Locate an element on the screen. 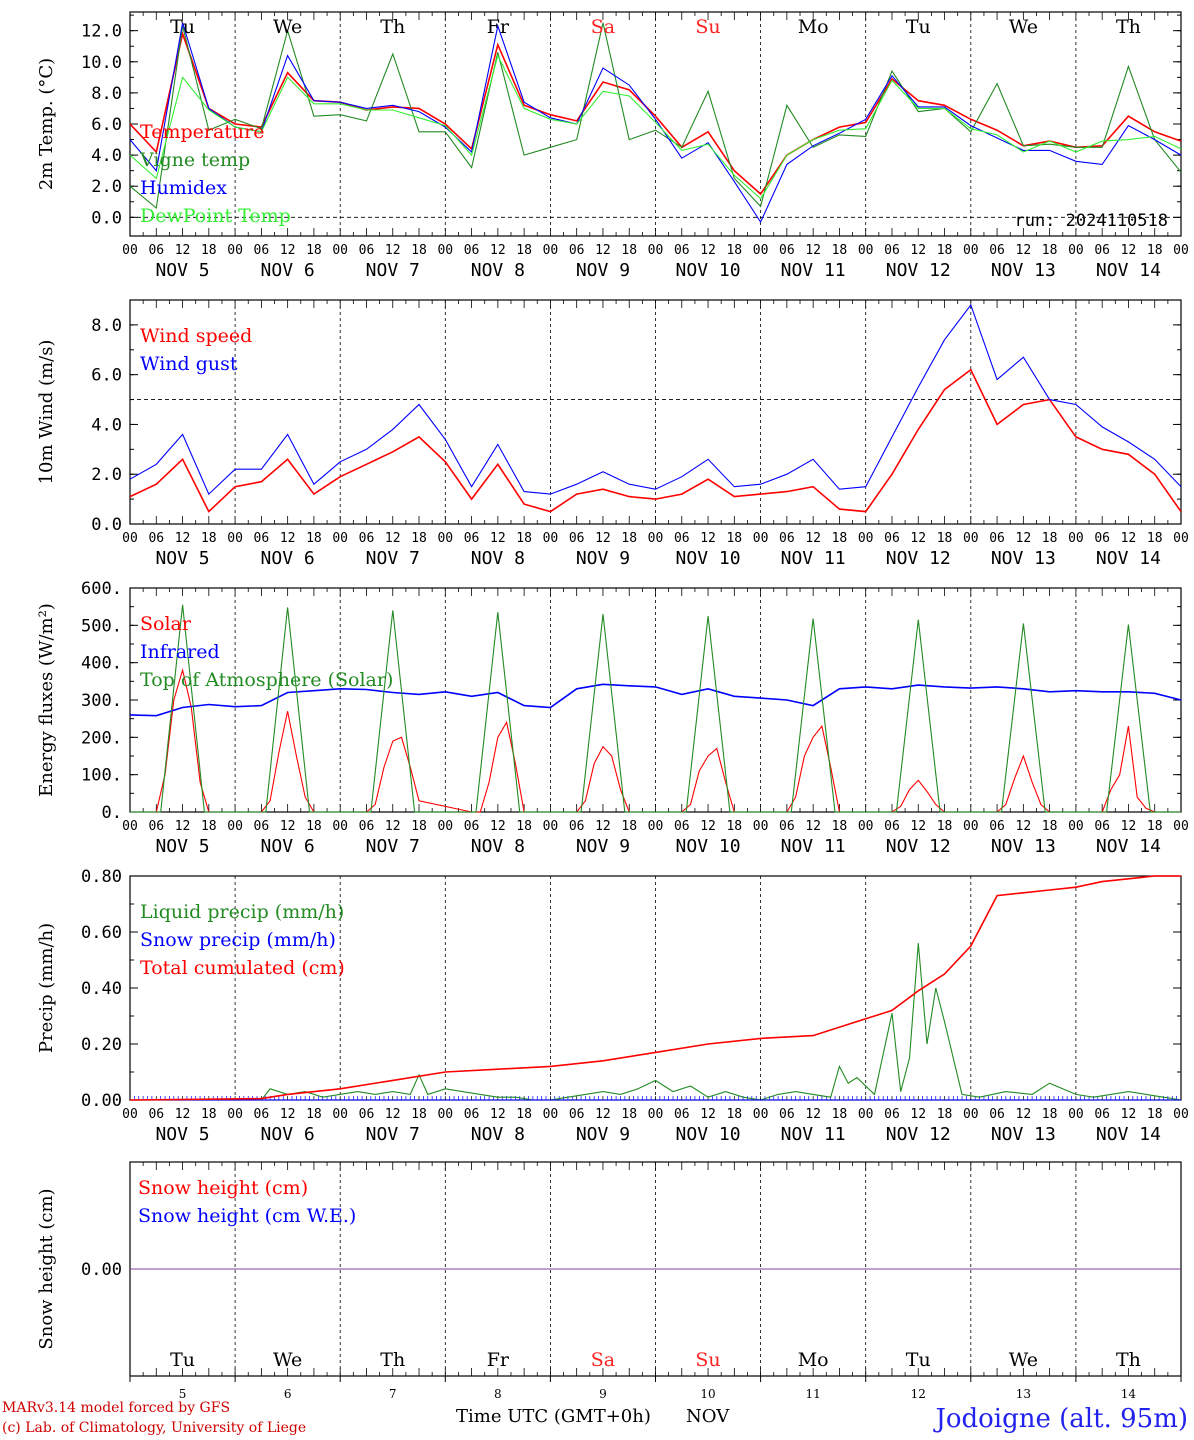  y-tick-label: 500. is located at coordinates (101, 626).